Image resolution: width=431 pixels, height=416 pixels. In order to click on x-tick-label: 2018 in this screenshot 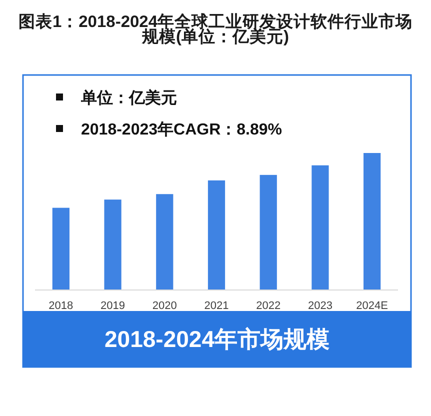, I will do `click(61, 306)`.